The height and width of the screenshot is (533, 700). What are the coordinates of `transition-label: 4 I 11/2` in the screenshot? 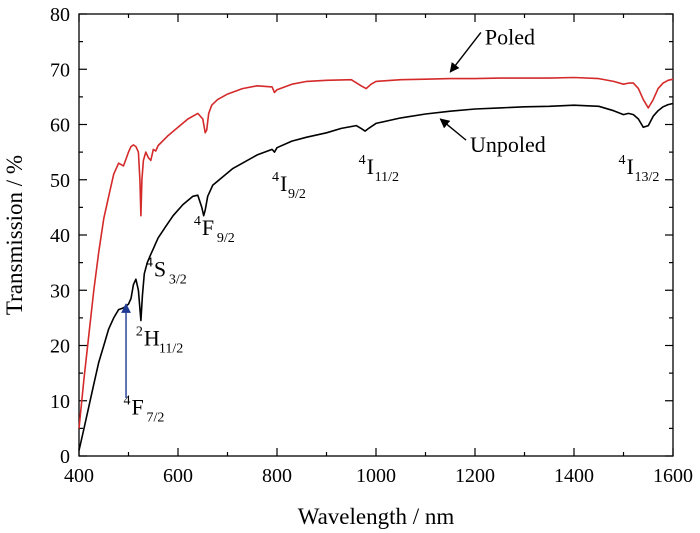 It's located at (379, 169).